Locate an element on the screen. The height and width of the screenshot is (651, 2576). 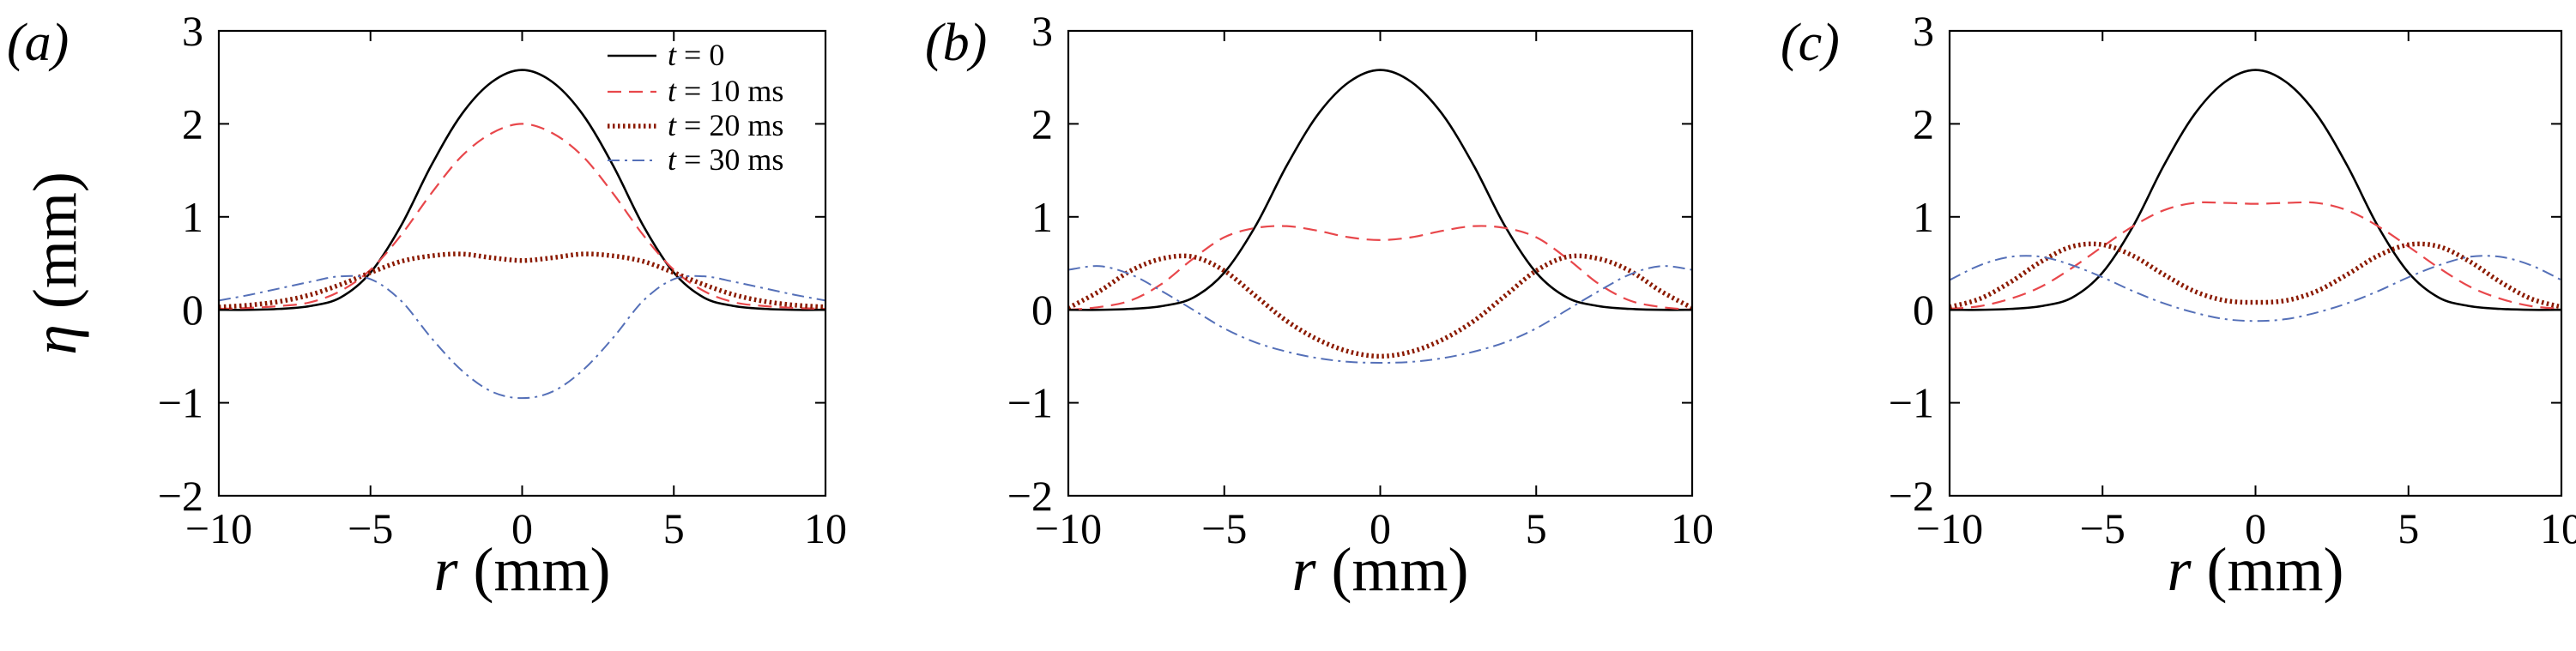
legend-entry-label: t = 0 is located at coordinates (696, 55).